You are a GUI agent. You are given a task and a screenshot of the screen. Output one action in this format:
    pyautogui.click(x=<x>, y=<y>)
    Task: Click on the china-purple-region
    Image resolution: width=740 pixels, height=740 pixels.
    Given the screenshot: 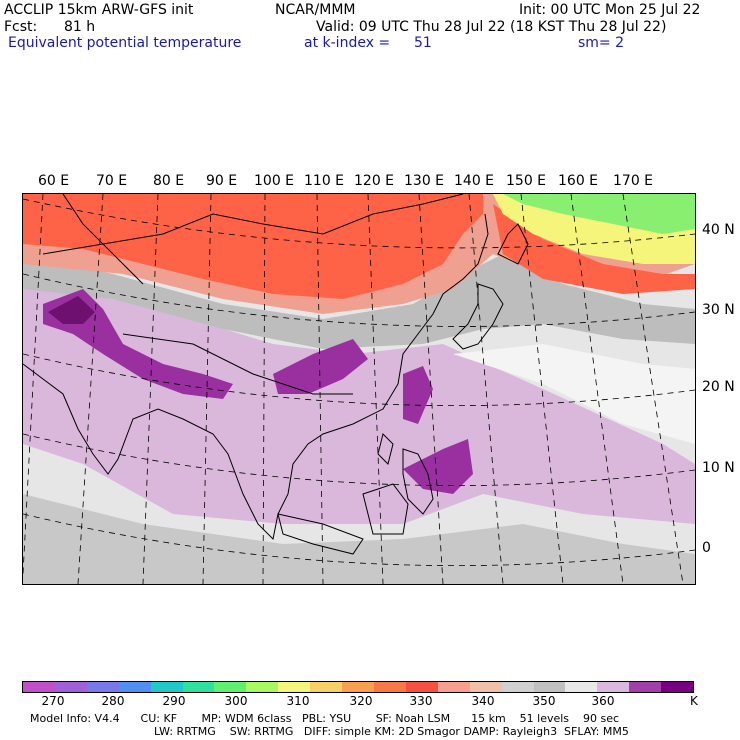 What is the action you would take?
    pyautogui.click(x=320, y=366)
    